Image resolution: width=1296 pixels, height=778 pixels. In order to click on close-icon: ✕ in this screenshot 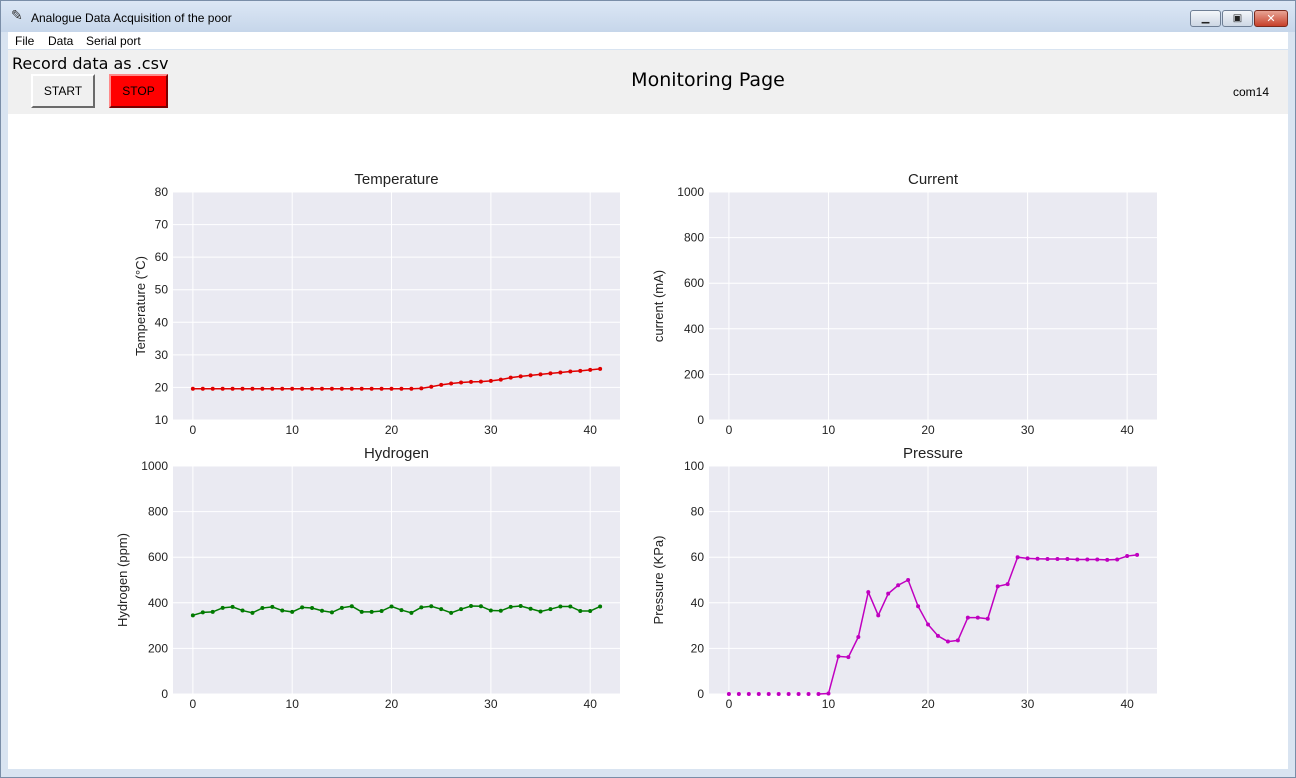, I will do `click(1271, 18)`.